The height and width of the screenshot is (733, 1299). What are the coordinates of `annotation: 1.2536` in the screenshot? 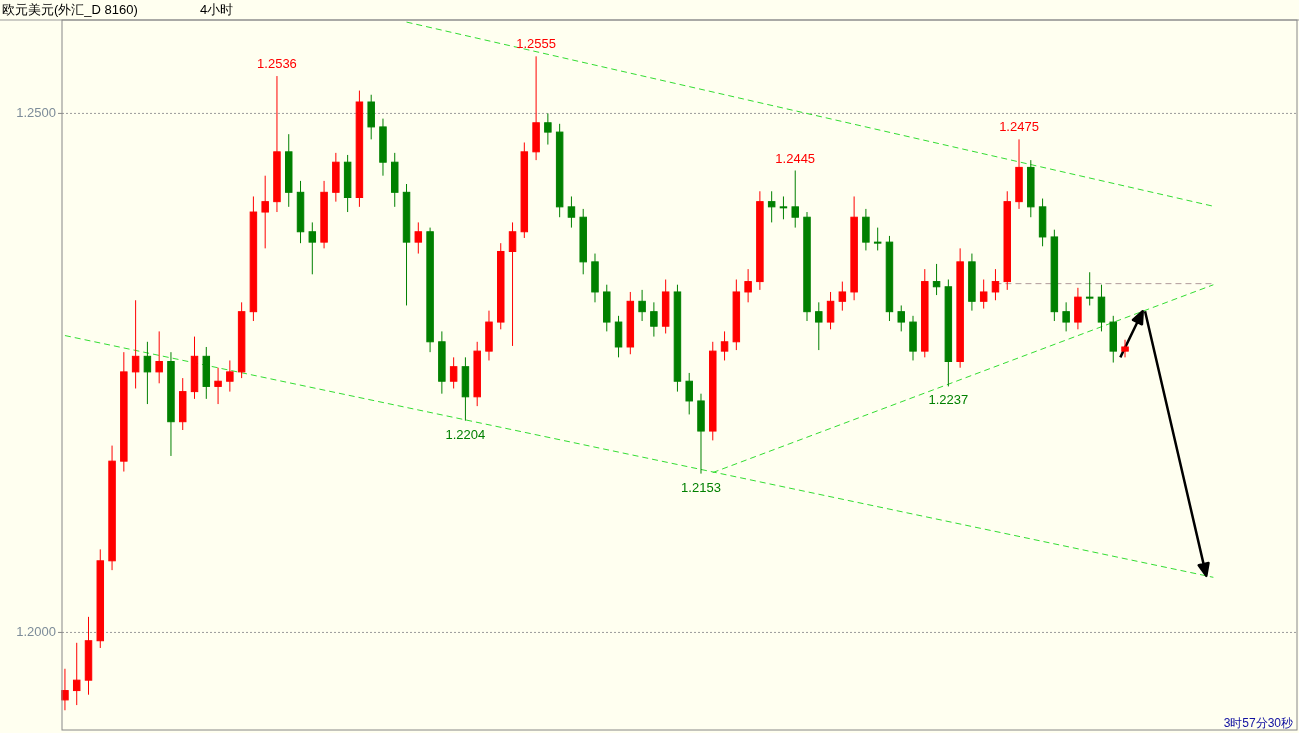 It's located at (277, 64).